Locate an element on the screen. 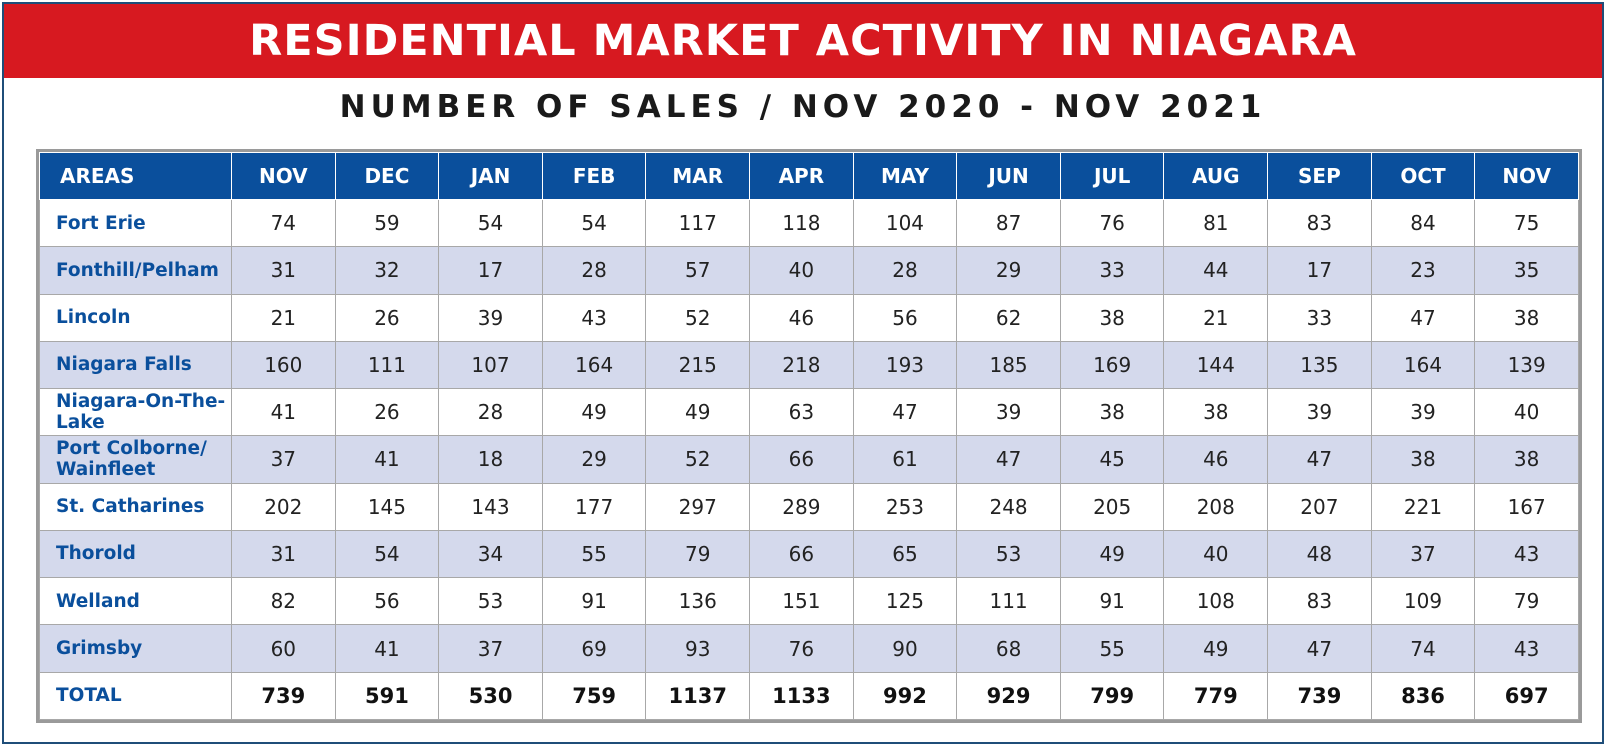  sales-value-cell: 84 is located at coordinates (1423, 223).